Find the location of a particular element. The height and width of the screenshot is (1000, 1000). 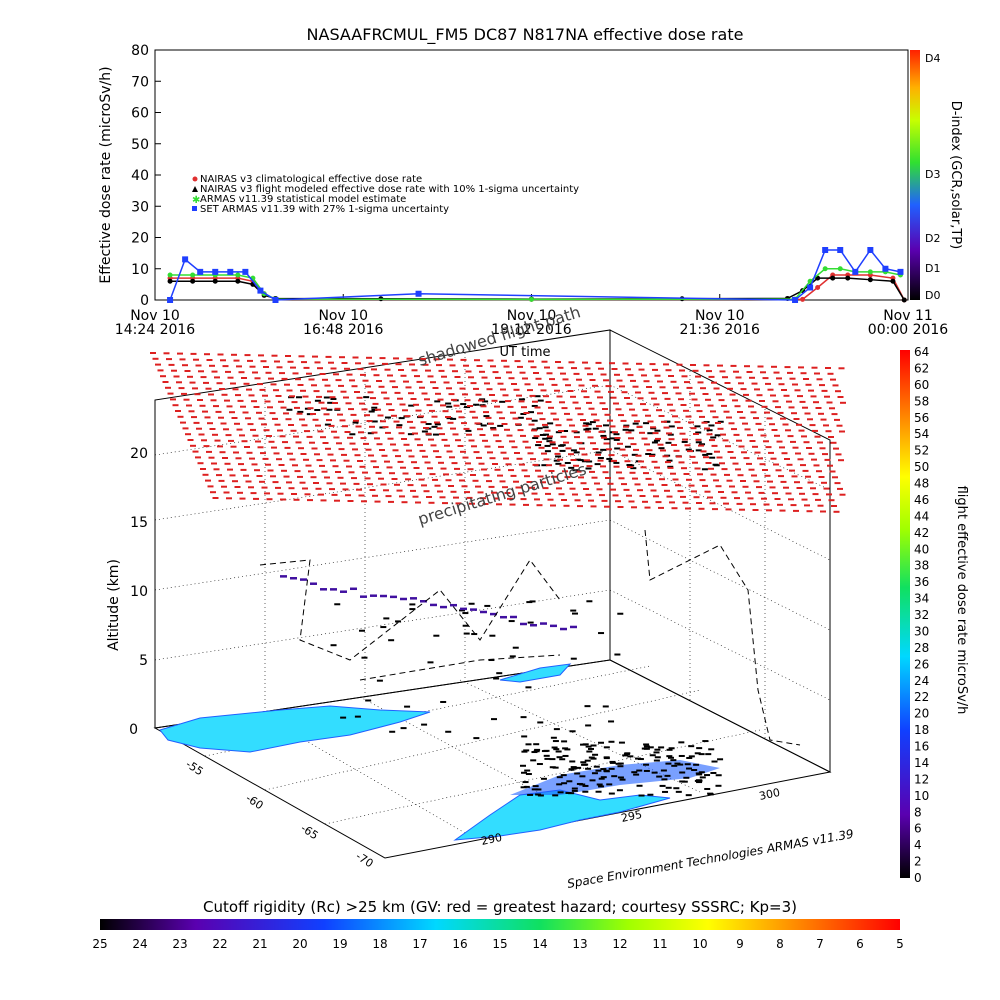

rc-colorbar-tick: 8 is located at coordinates (780, 944).